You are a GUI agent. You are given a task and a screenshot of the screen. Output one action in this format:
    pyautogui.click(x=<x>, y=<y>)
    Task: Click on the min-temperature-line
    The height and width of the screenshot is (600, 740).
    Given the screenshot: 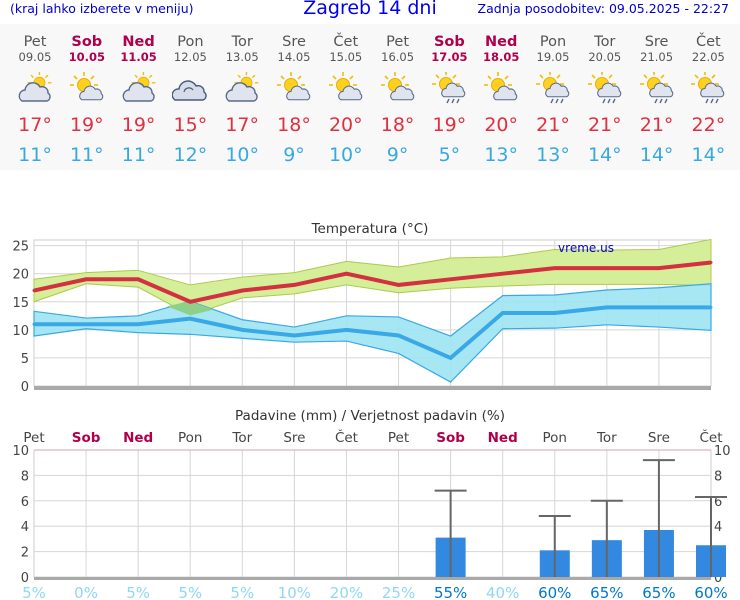 What is the action you would take?
    pyautogui.click(x=372, y=333)
    